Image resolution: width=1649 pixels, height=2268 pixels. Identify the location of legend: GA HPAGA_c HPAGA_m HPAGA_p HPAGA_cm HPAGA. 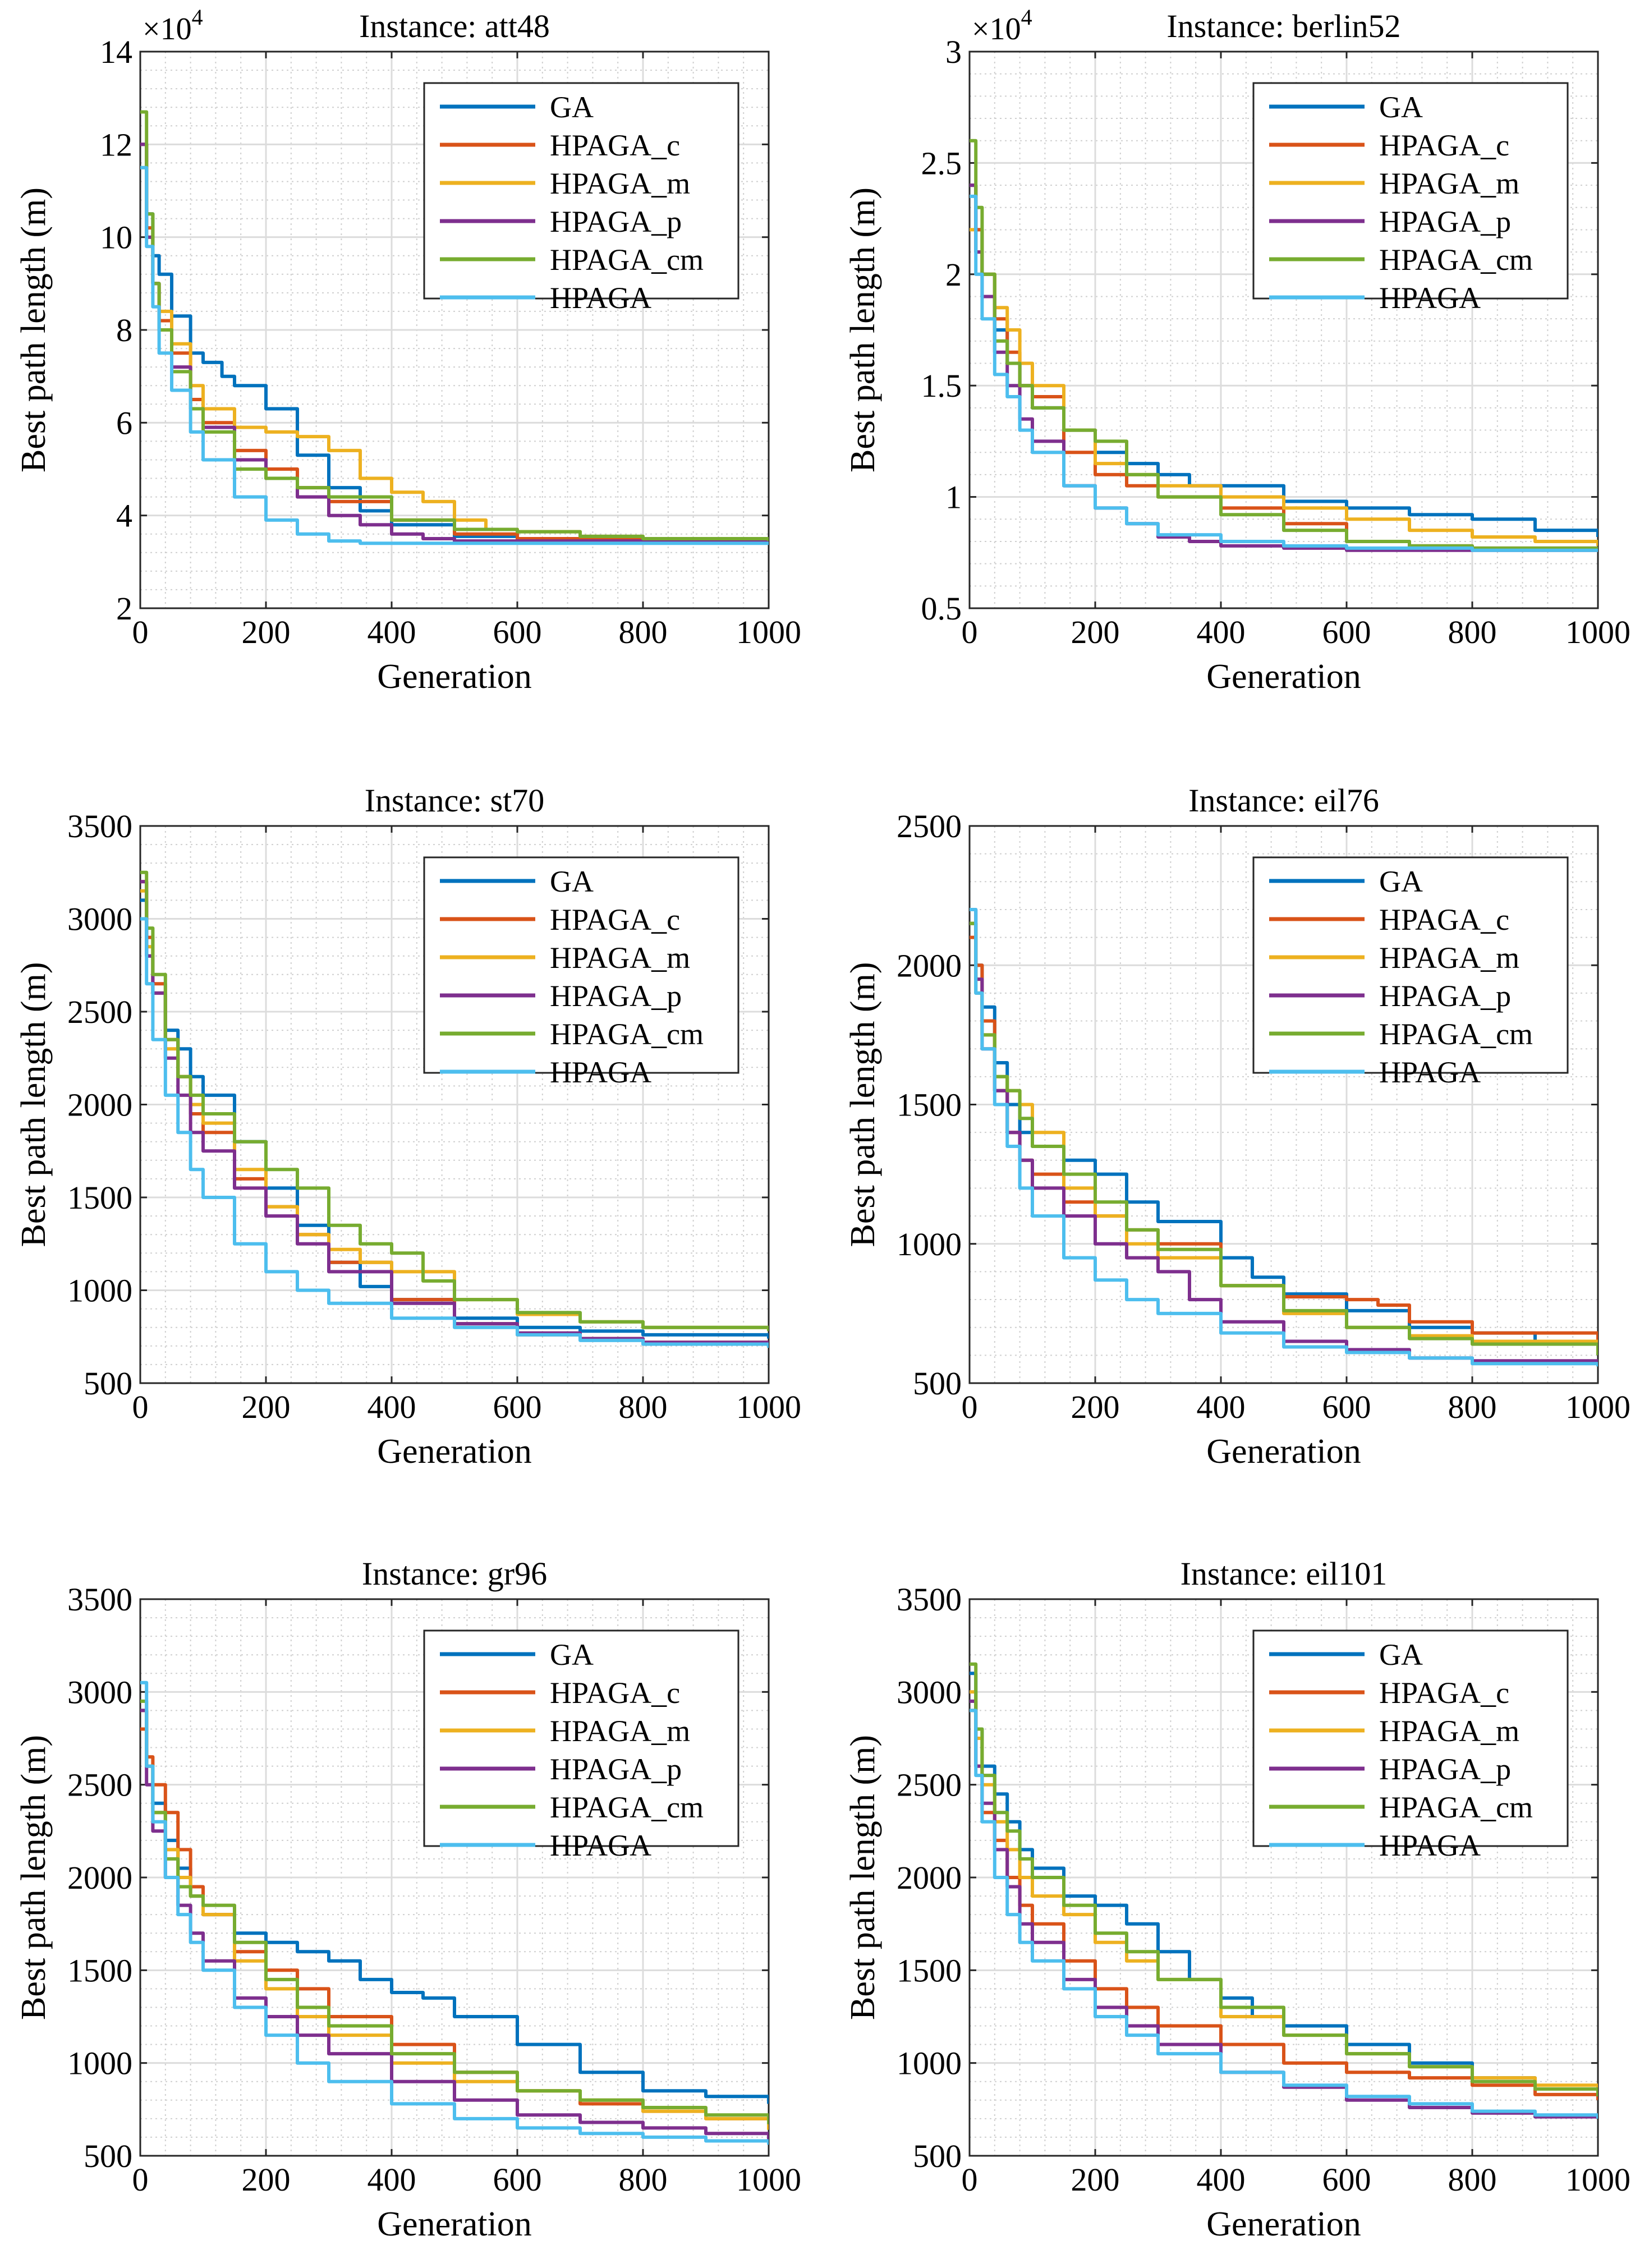
(1411, 1745).